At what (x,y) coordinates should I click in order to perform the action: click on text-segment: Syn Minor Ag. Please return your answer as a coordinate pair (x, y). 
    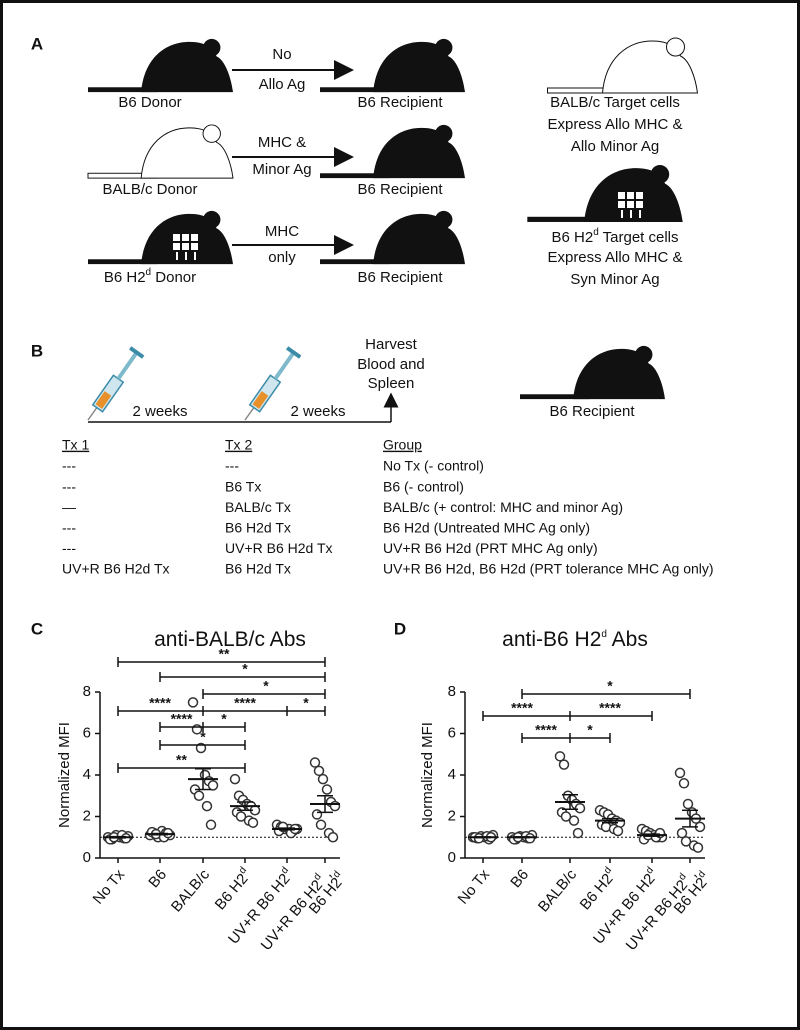
    Looking at the image, I should click on (614, 279).